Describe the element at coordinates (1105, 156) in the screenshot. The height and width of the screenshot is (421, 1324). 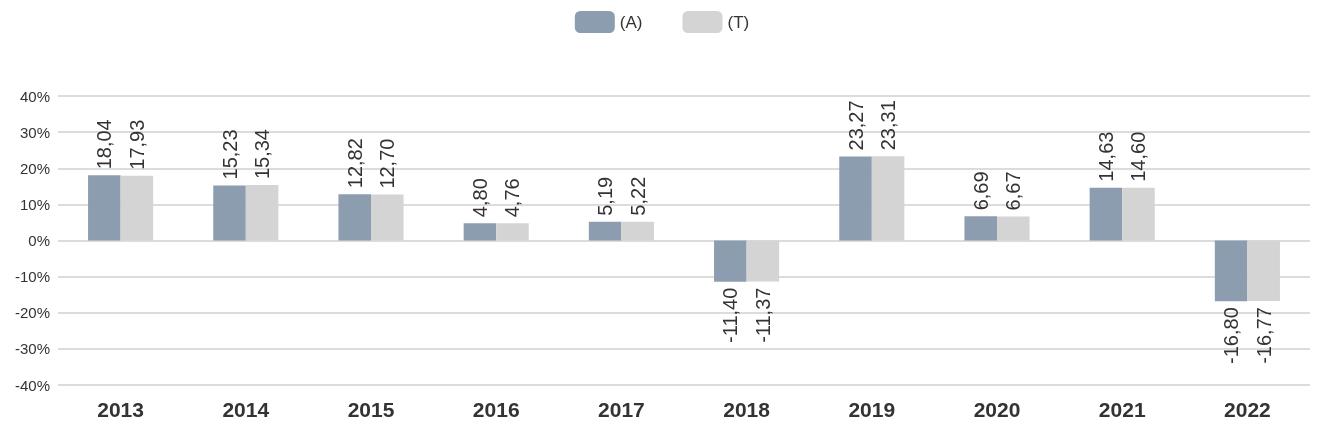
I see `data-label: 14,63` at that location.